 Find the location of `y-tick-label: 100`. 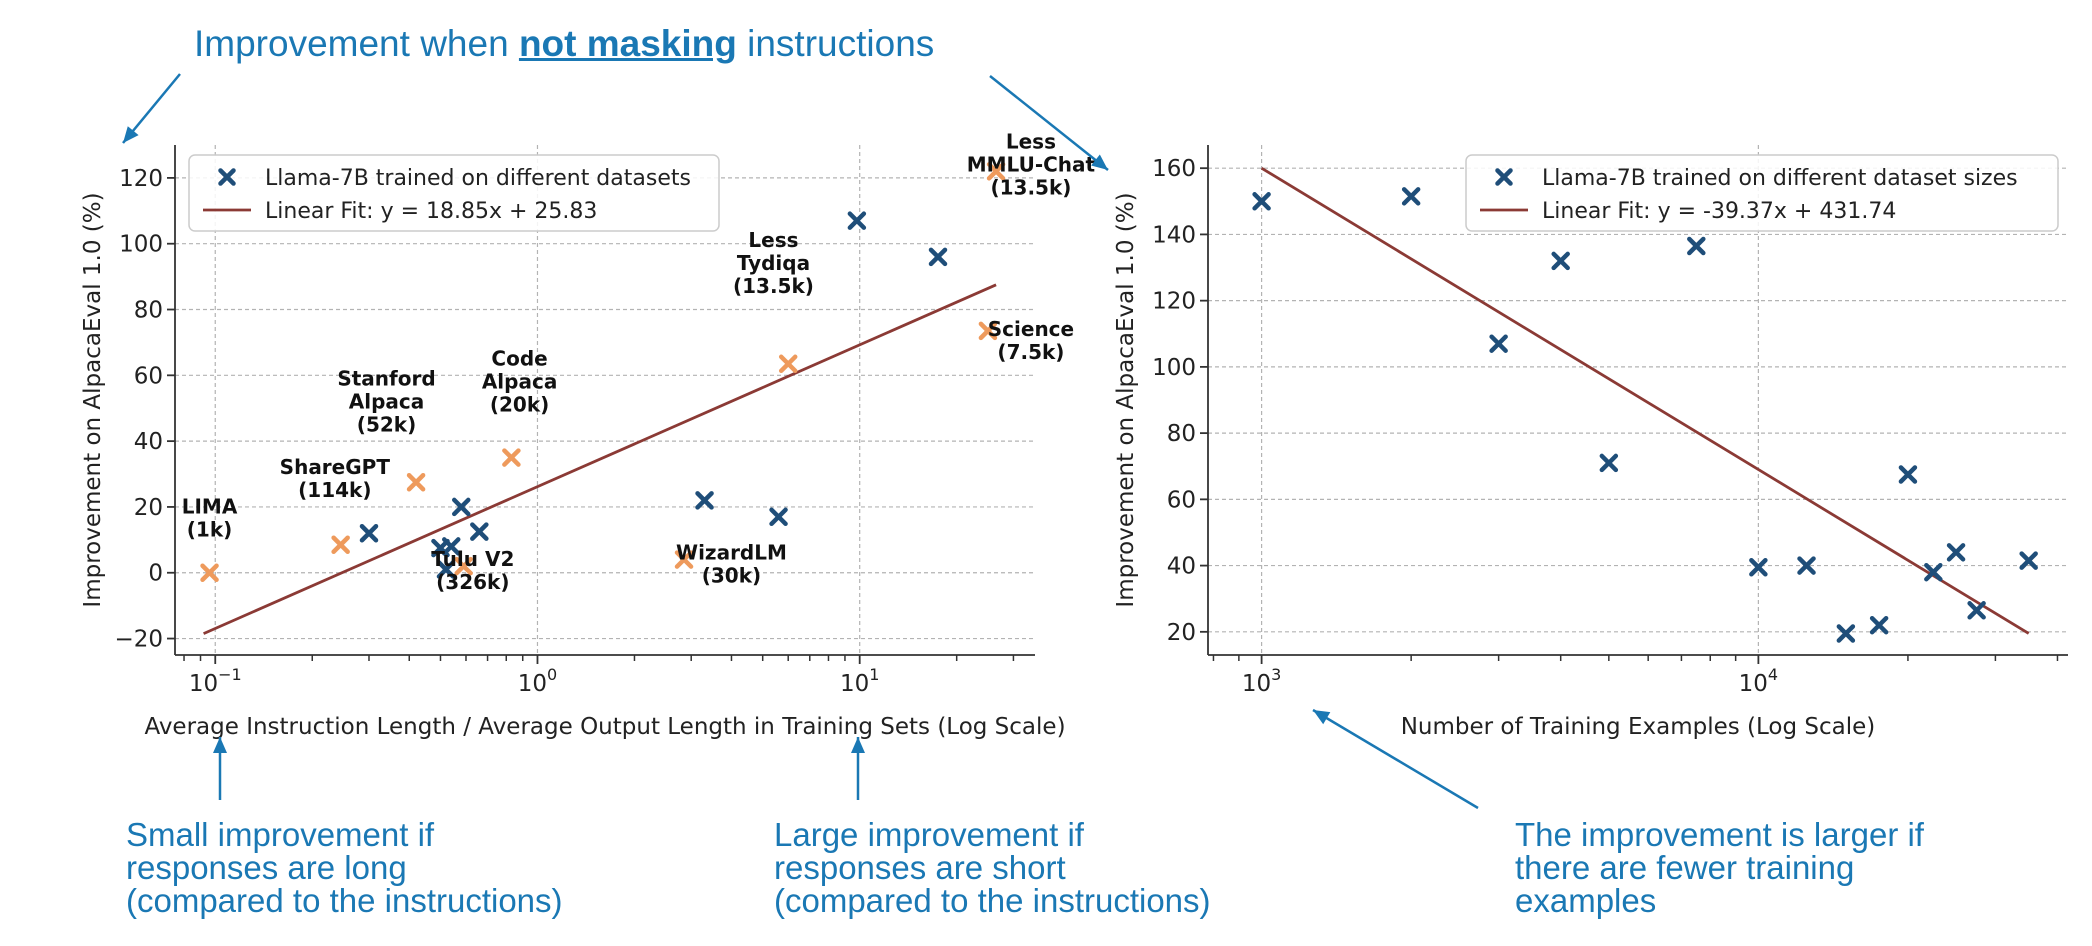

y-tick-label: 100 is located at coordinates (1174, 368).